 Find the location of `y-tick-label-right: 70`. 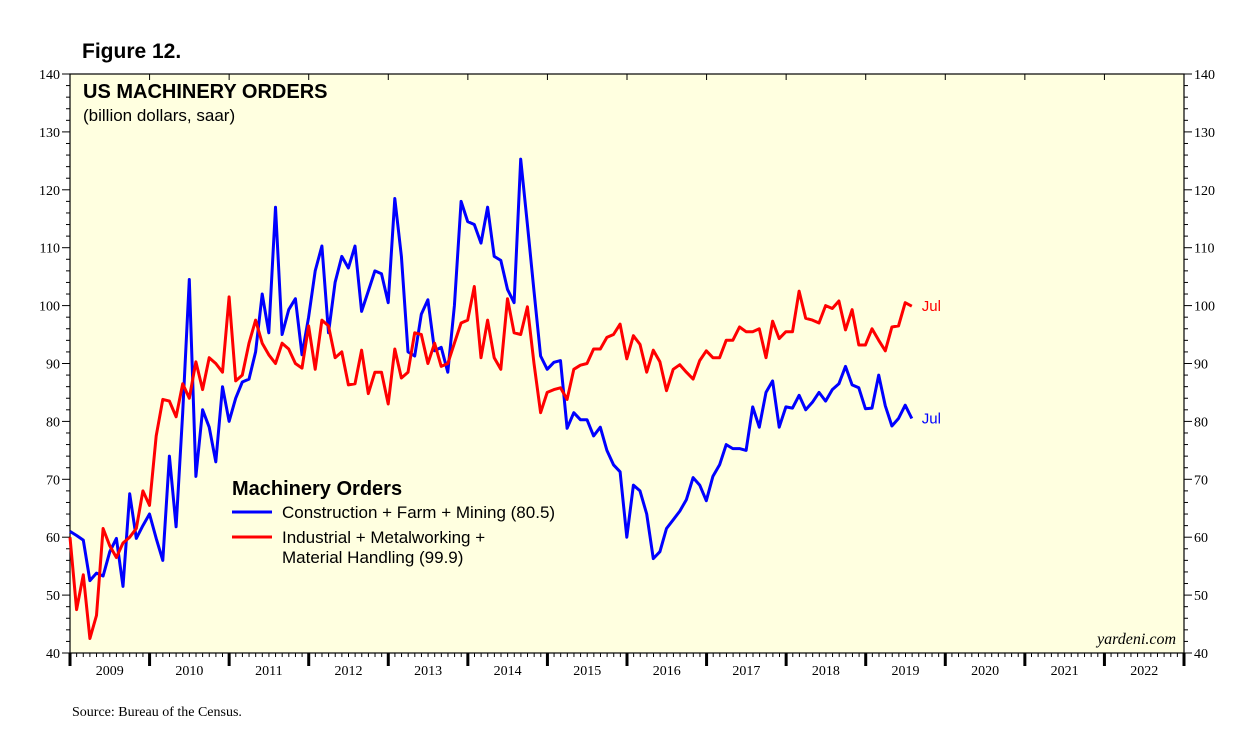

y-tick-label-right: 70 is located at coordinates (1201, 480).